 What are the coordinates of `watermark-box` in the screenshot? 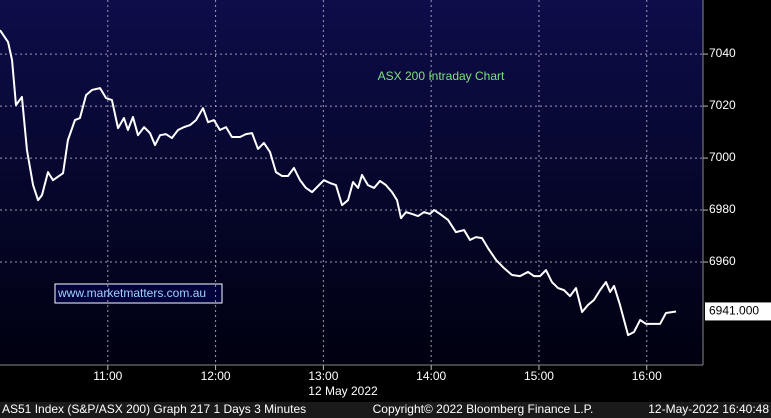 It's located at (138, 293).